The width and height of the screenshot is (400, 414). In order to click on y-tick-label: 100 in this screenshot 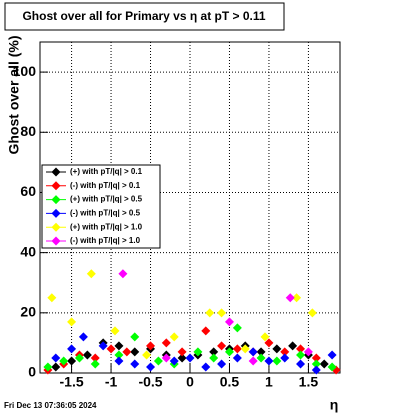, I will do `click(25, 71)`.